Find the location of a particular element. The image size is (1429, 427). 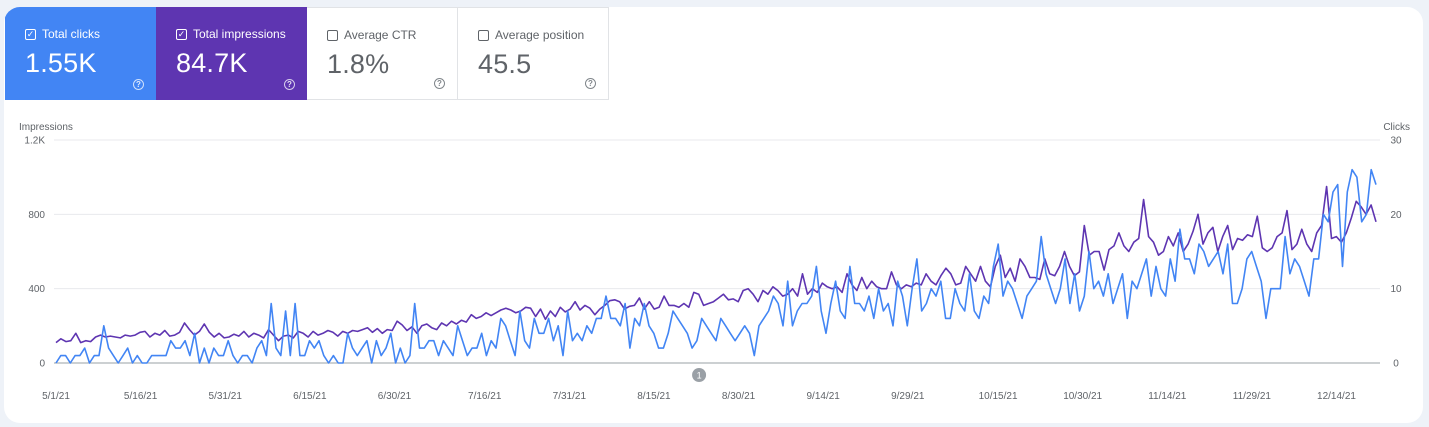

annotation-label: 1 is located at coordinates (699, 376).